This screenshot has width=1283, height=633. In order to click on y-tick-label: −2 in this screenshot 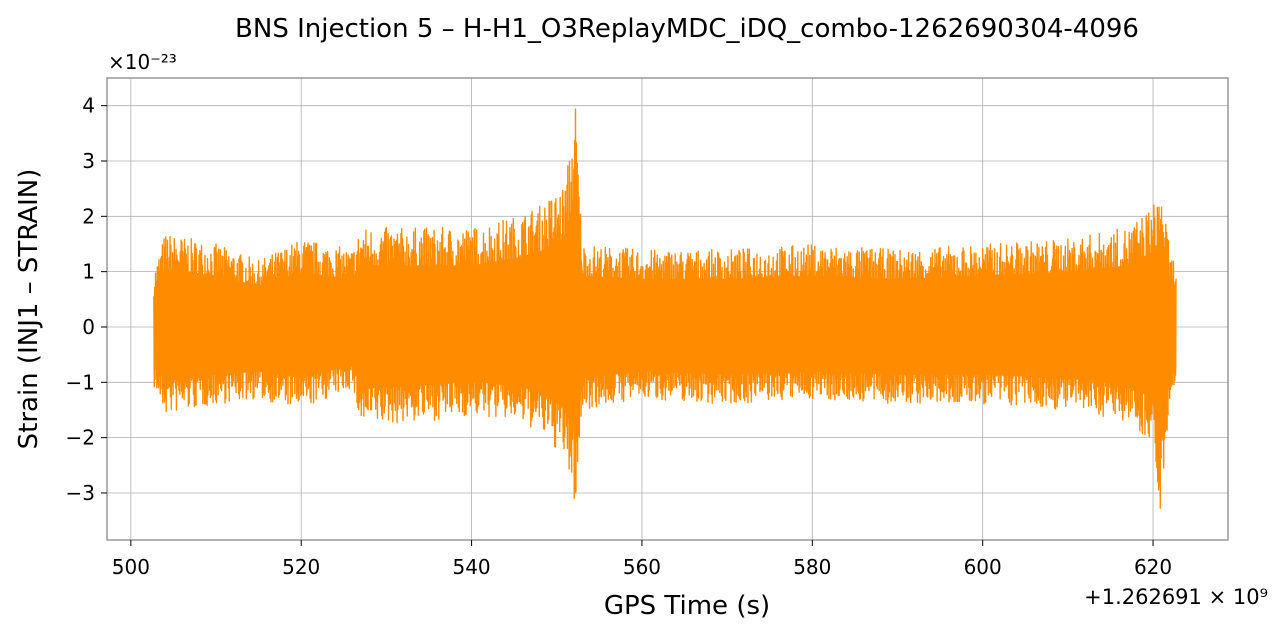, I will do `click(80, 438)`.